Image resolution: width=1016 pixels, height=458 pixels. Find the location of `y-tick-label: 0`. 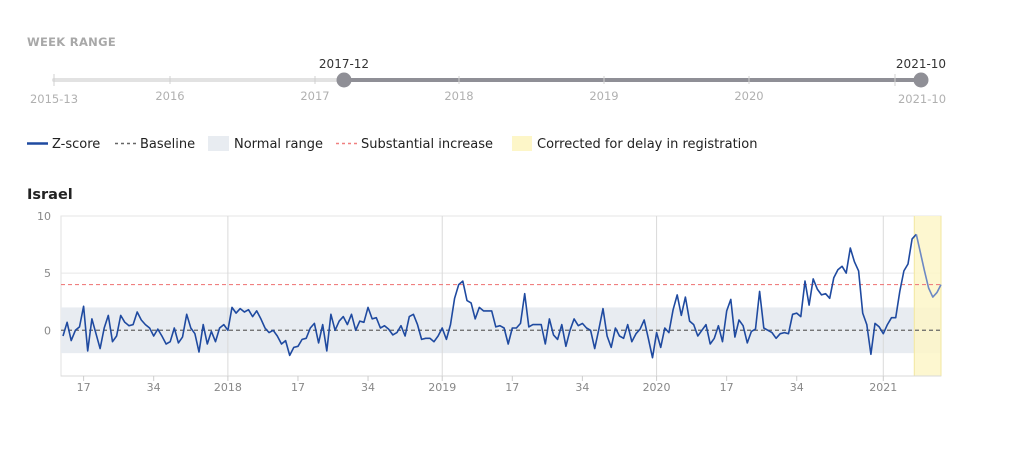

y-tick-label: 0 is located at coordinates (47, 330).